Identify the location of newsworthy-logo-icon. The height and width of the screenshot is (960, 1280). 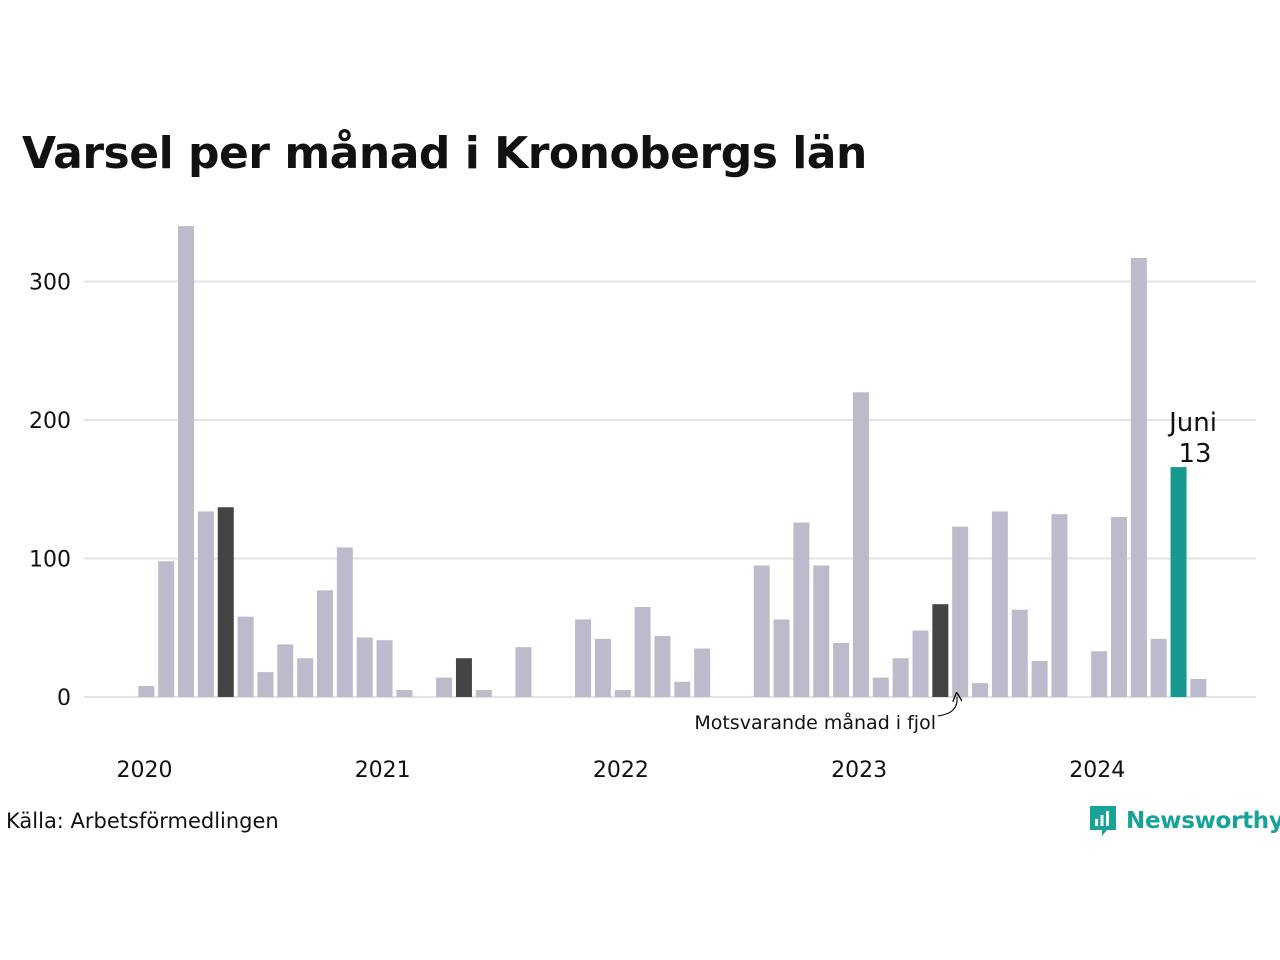
(1103, 821).